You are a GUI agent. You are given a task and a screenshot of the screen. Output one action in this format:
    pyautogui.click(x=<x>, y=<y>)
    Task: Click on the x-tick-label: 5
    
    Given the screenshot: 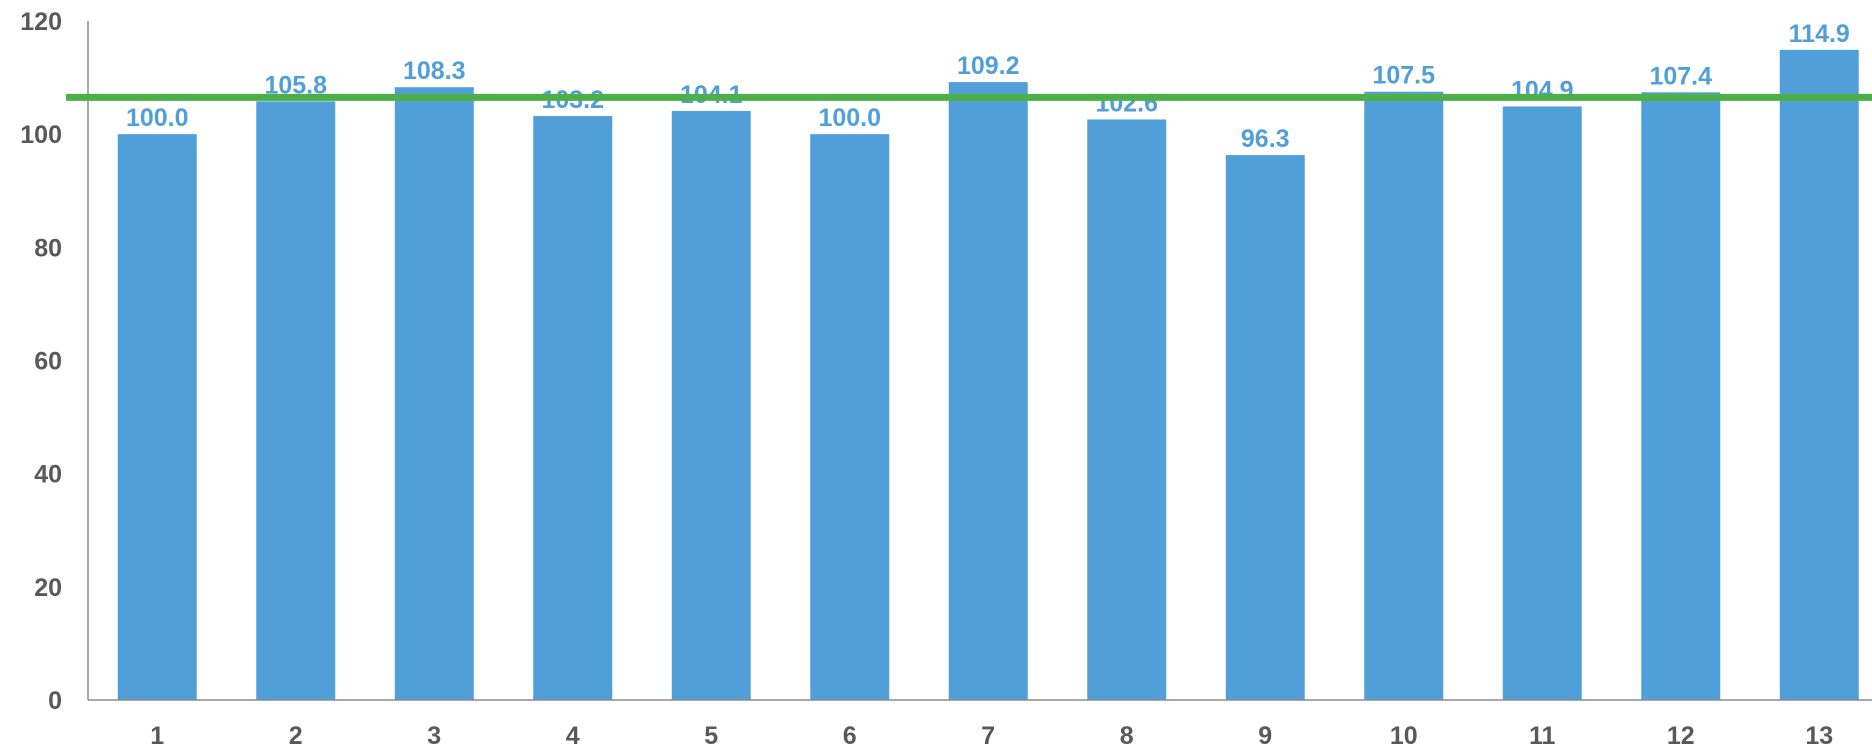 What is the action you would take?
    pyautogui.click(x=711, y=735)
    